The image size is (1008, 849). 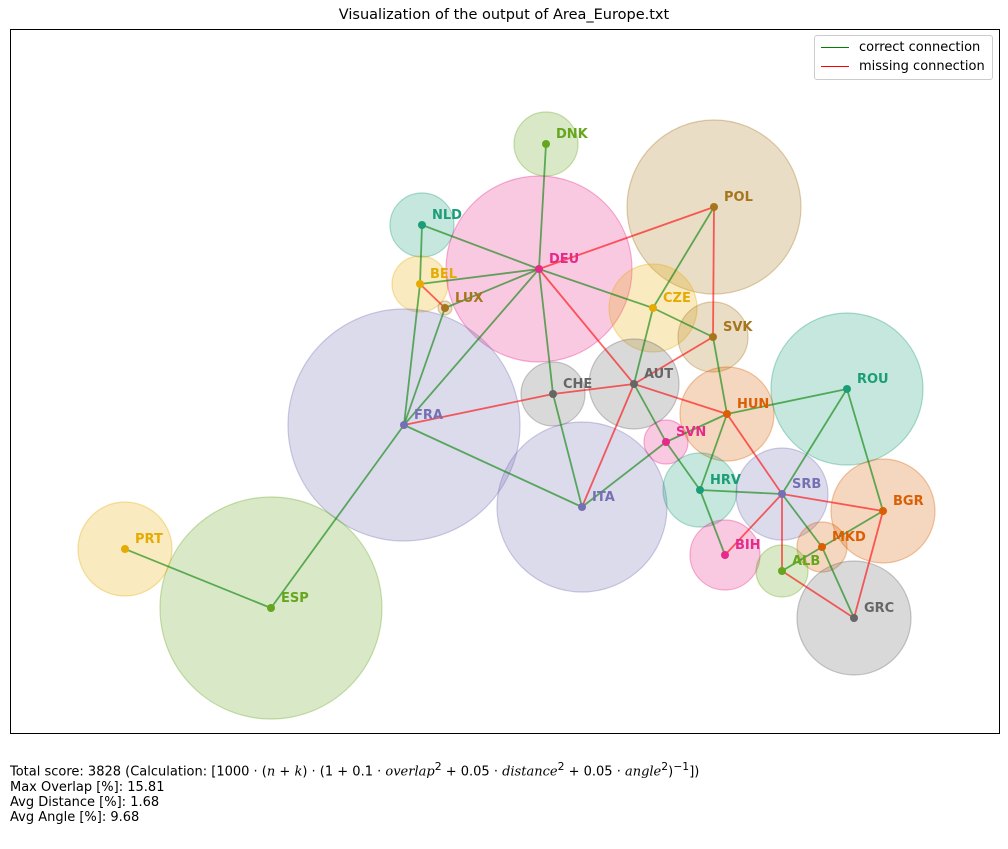 What do you see at coordinates (852, 529) in the screenshot?
I see `edge-correct-mkd-bgr` at bounding box center [852, 529].